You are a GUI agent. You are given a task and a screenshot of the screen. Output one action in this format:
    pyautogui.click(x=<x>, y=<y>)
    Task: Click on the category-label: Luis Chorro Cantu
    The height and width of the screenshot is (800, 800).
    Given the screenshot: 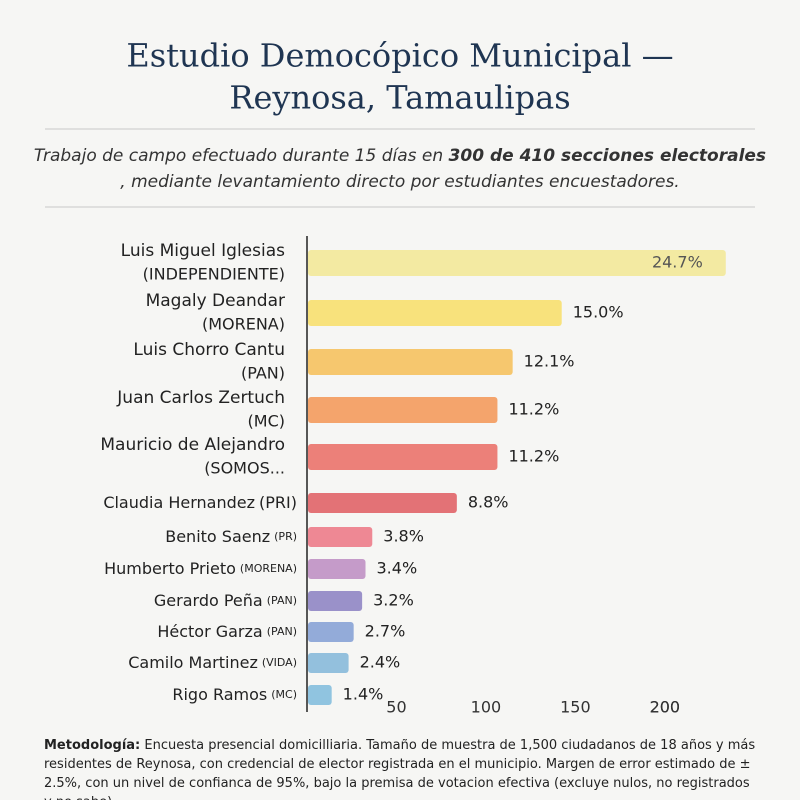 What is the action you would take?
    pyautogui.click(x=209, y=350)
    